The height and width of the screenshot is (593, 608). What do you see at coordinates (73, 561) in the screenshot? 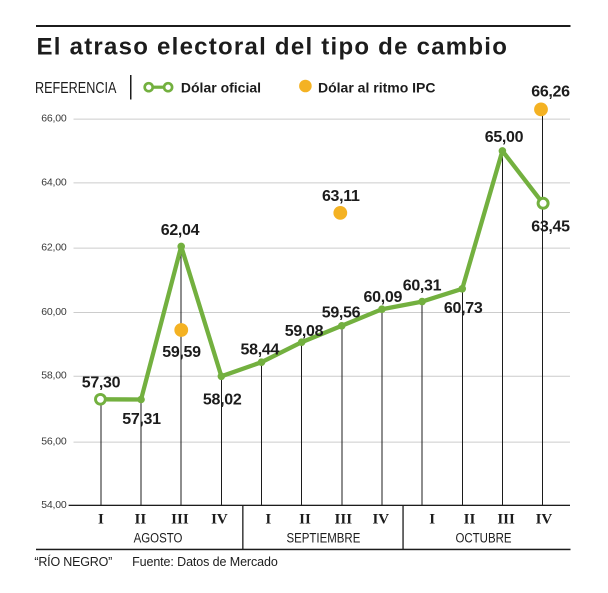
I see `svg-text: “RÍO NEGRO”` at bounding box center [73, 561].